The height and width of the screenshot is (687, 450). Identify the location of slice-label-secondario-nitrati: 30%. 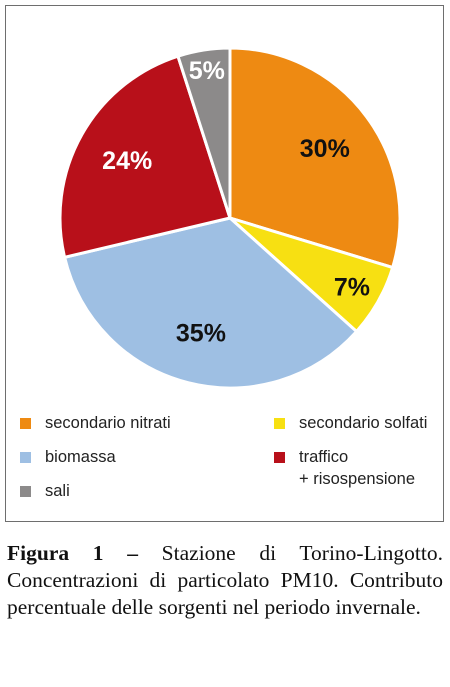
(325, 149).